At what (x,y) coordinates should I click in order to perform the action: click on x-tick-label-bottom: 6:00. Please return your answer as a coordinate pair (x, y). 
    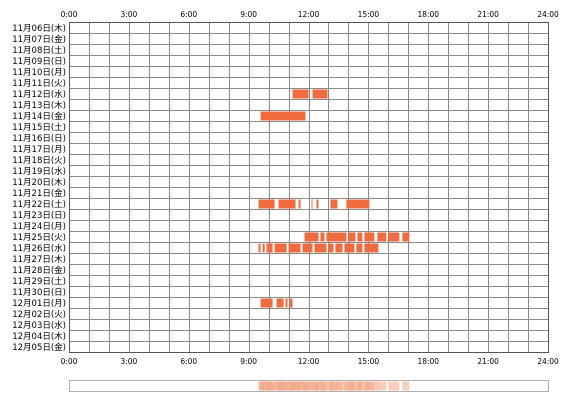
    Looking at the image, I should click on (188, 361).